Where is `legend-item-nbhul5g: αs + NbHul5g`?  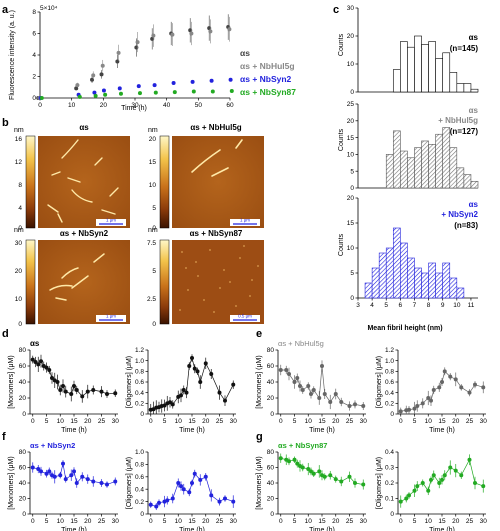
legend-item-nbhul5g: αs + NbHul5g is located at coordinates (267, 66).